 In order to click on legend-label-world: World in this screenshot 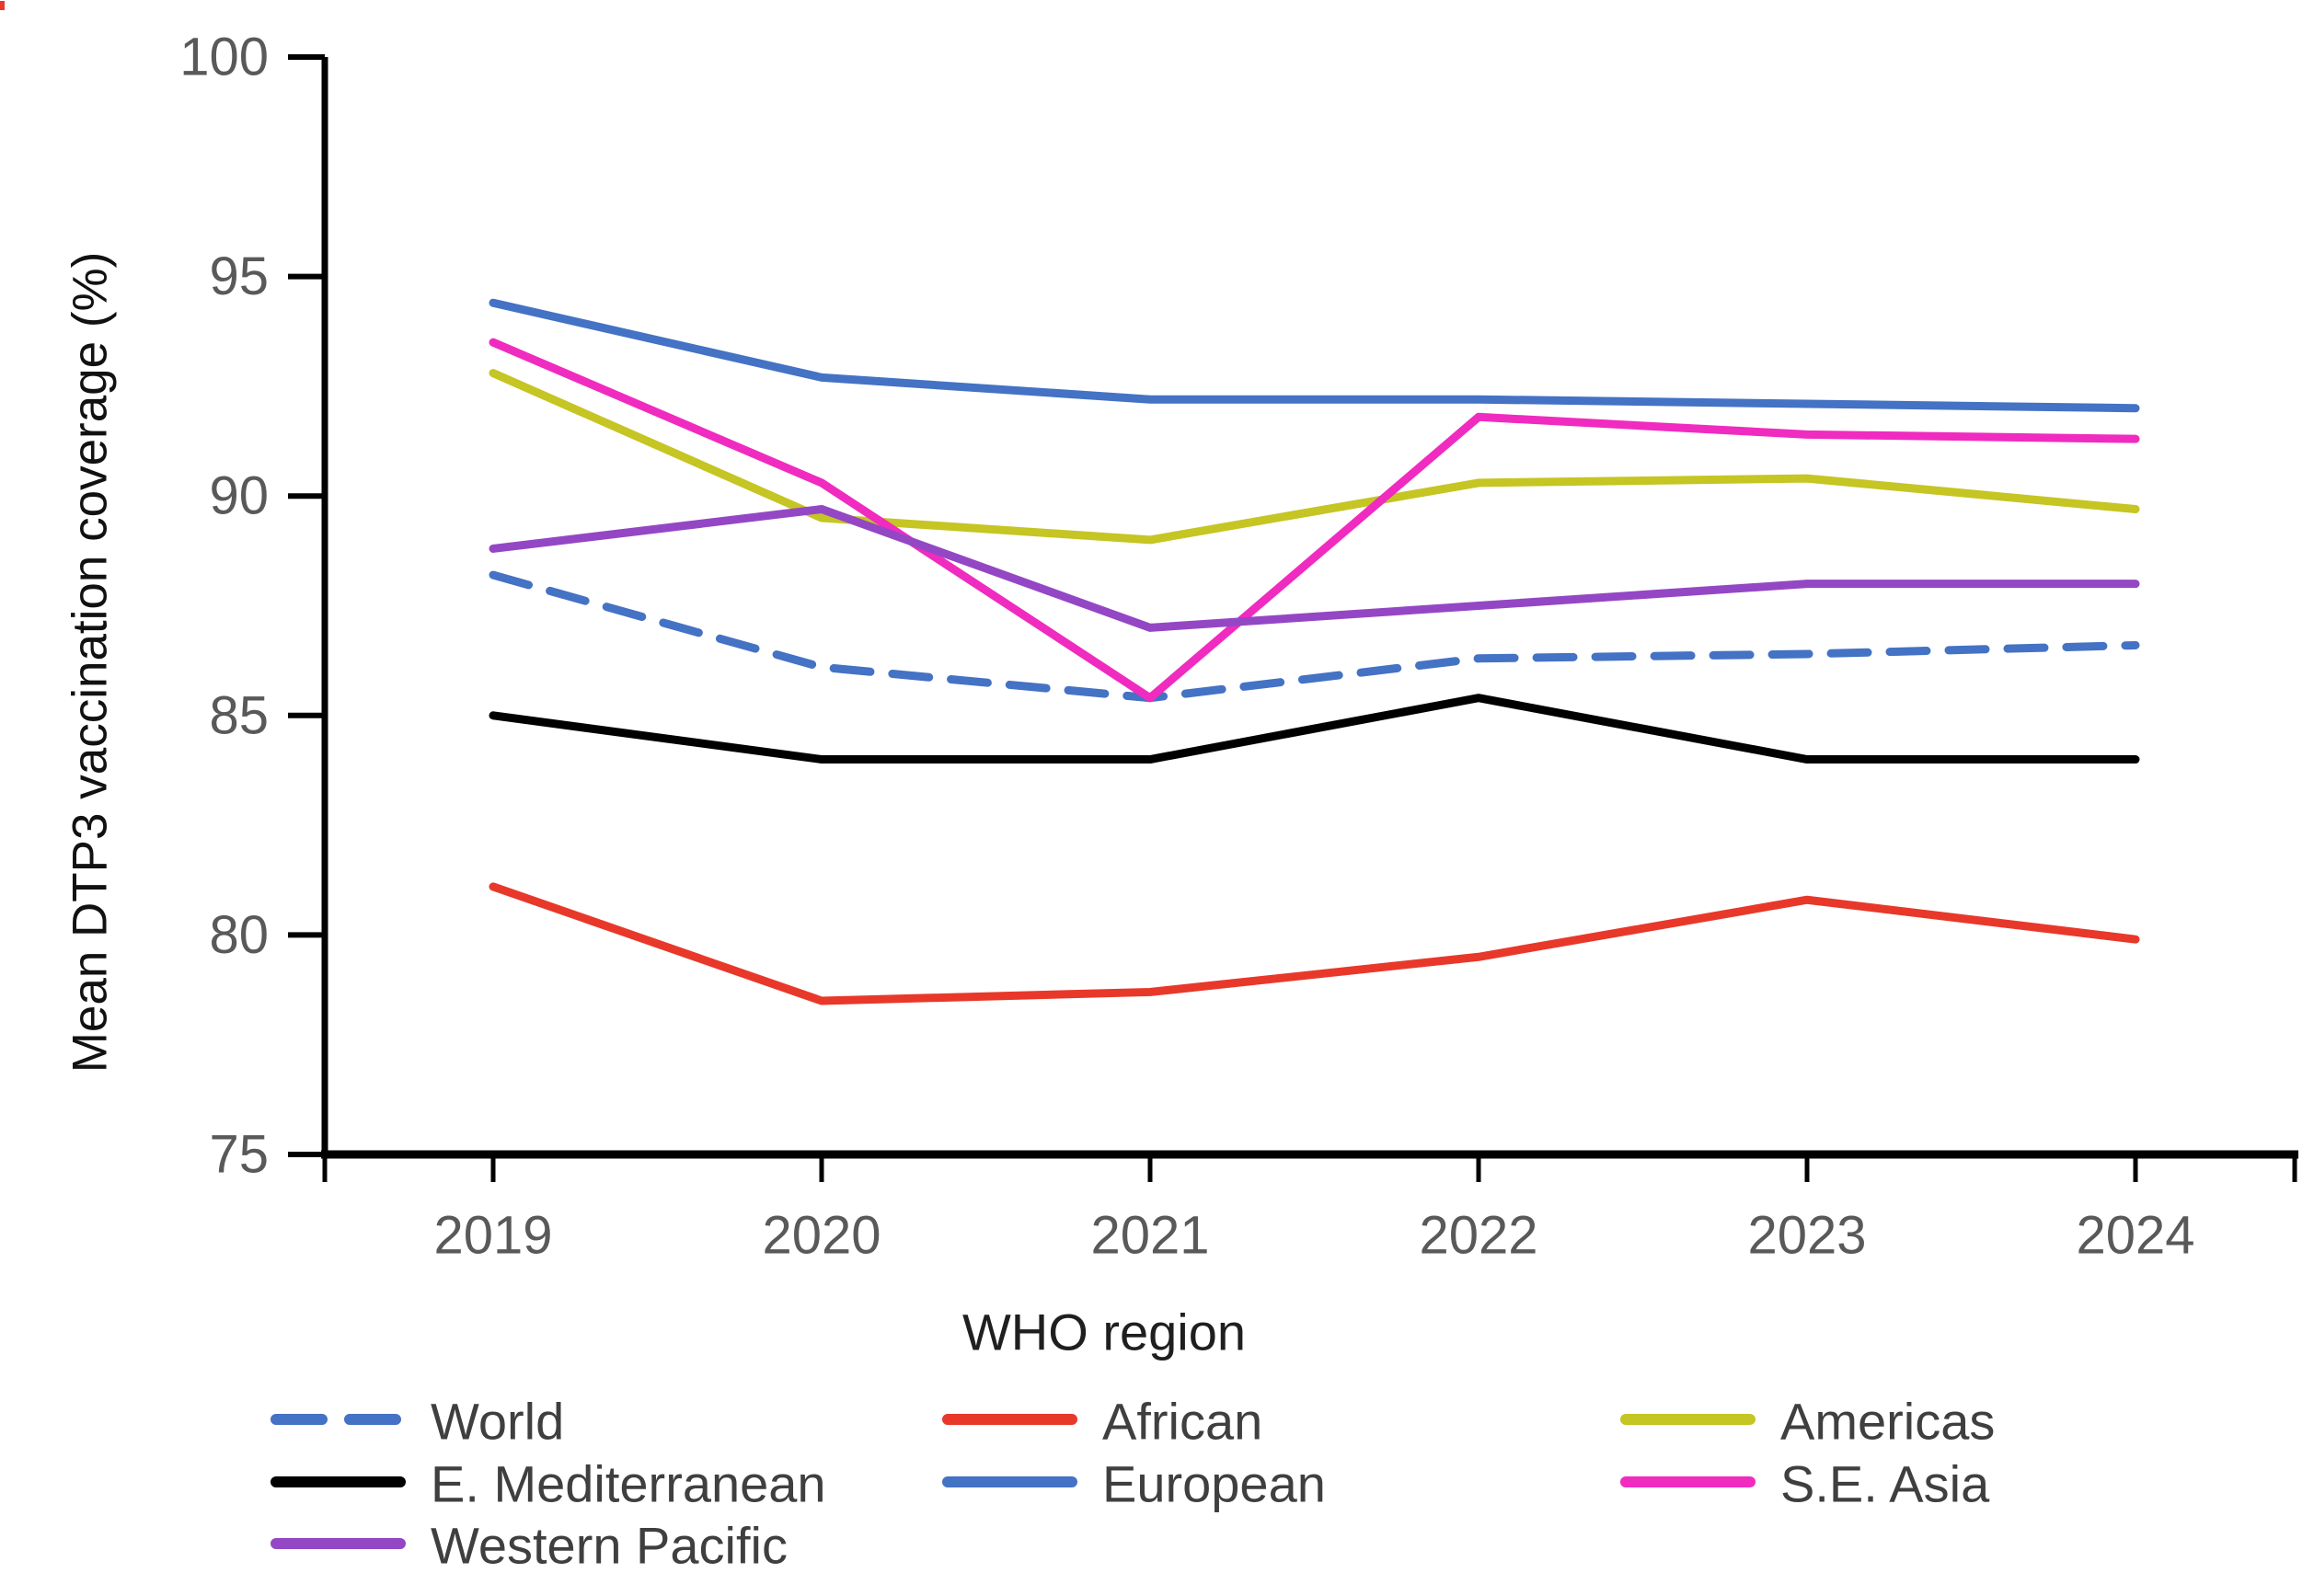, I will do `click(497, 1422)`.